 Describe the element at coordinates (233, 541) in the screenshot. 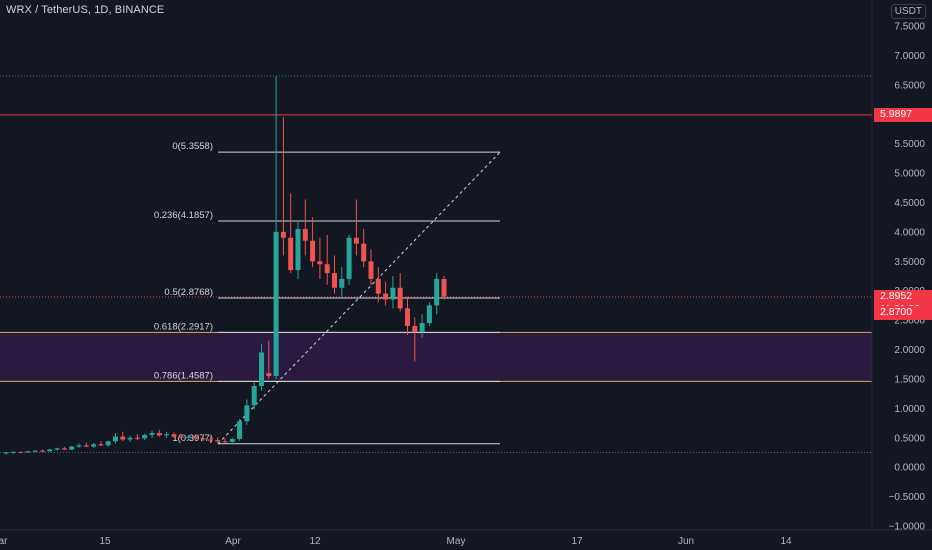

I see `time-tick-label: Apr` at that location.